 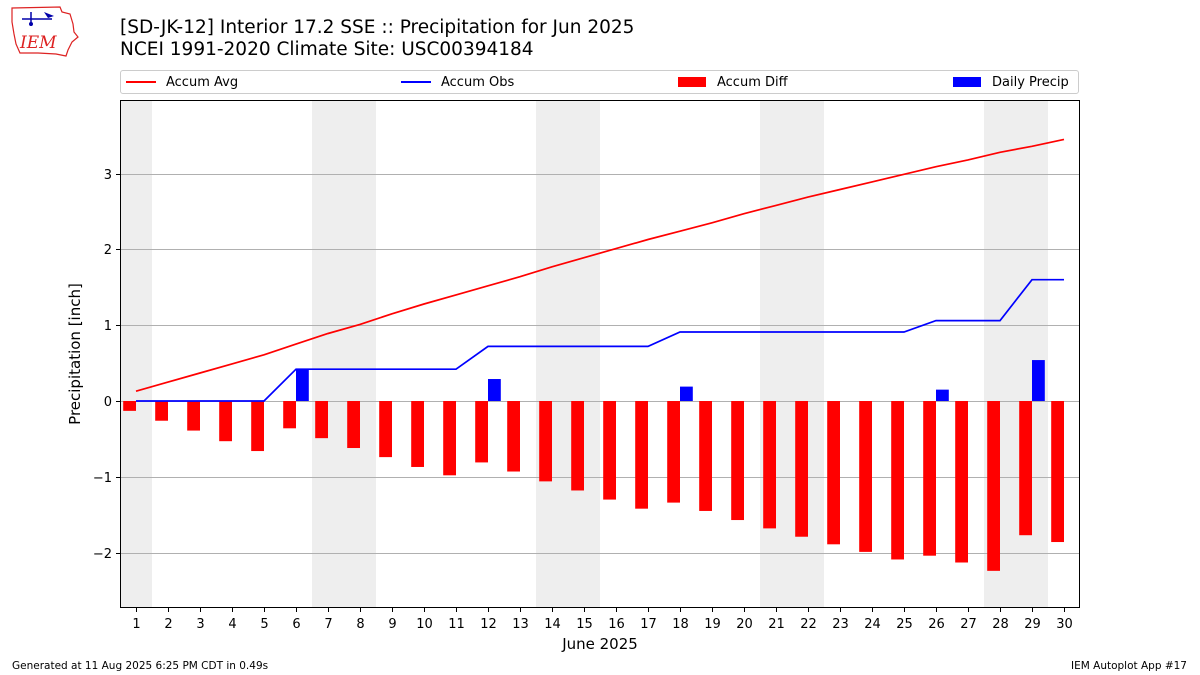 I want to click on legend-item-accum-obs: Accum Obs, so click(x=457, y=82).